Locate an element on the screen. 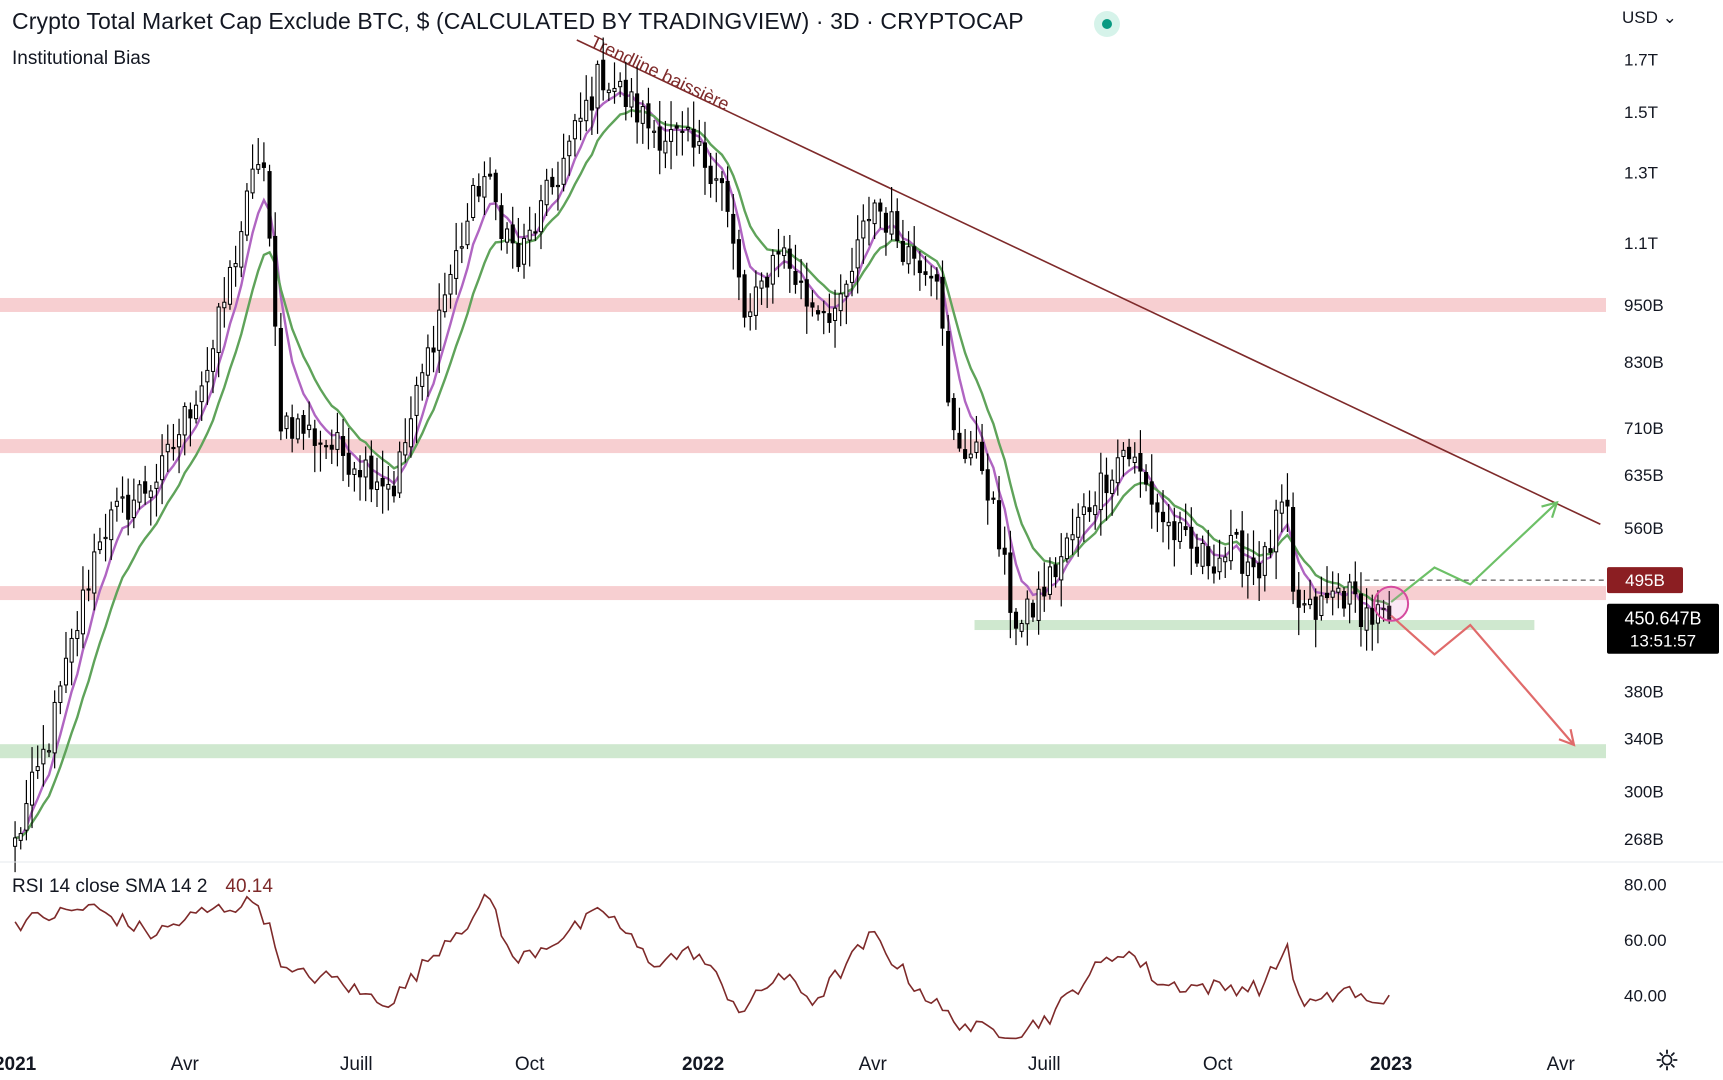 The height and width of the screenshot is (1080, 1723). indicator-label: Institutional Bias is located at coordinates (81, 58).